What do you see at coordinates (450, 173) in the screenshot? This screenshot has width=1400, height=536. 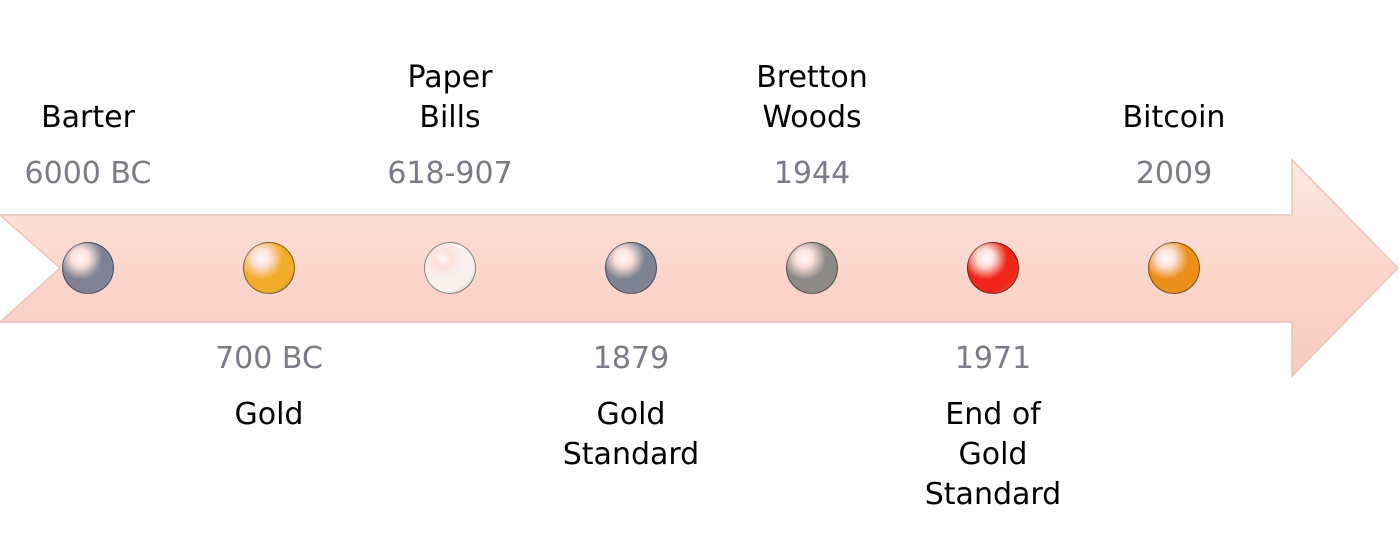 I see `event-year-2: 618-907` at bounding box center [450, 173].